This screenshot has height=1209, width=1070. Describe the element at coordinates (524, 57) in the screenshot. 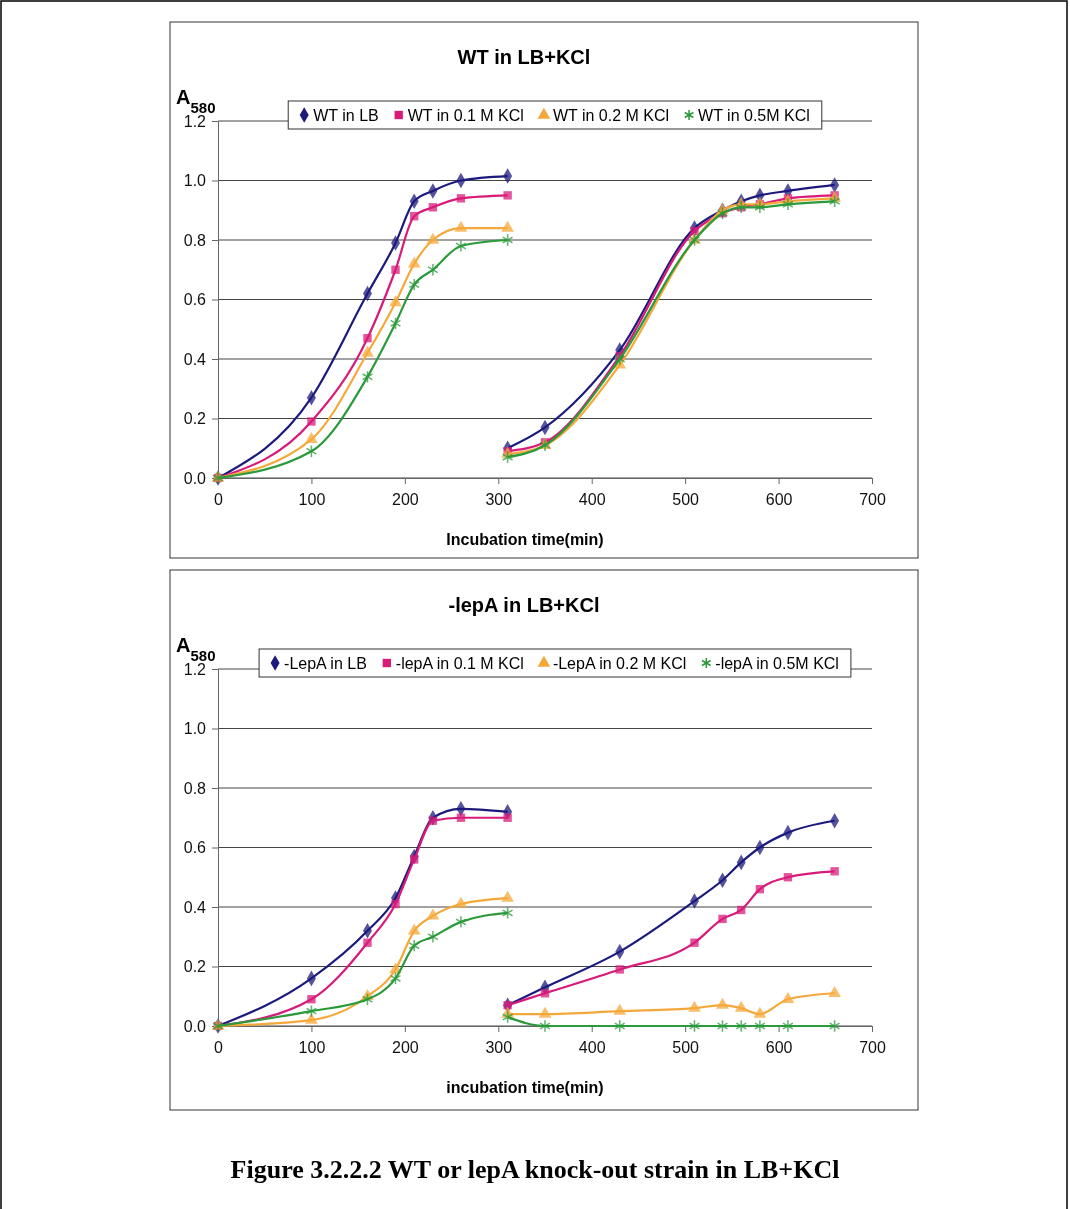

I see `chart-title: WT in LB+KCl` at that location.